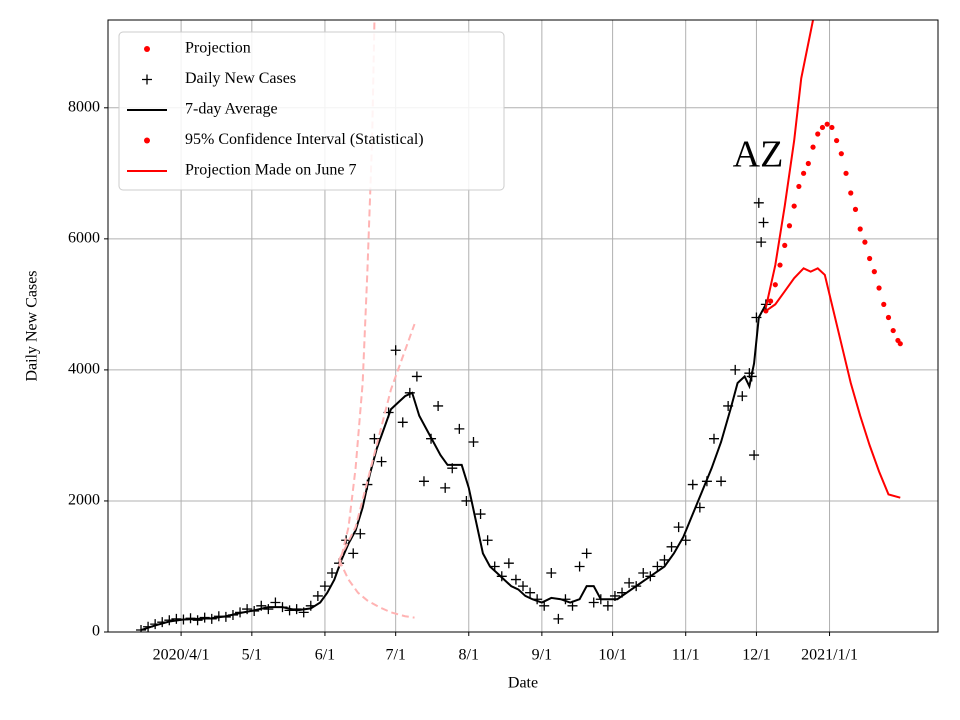 This screenshot has width=960, height=720. Describe the element at coordinates (756, 655) in the screenshot. I see `x-tick-label: 12/1` at that location.